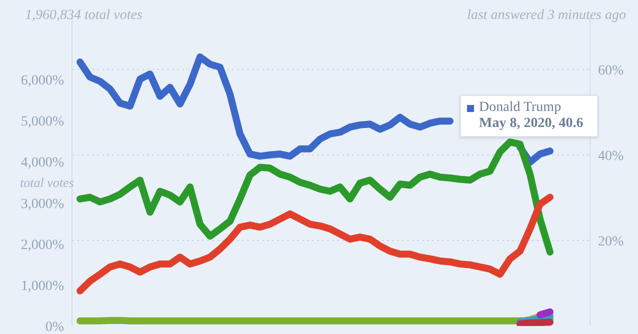 The height and width of the screenshot is (334, 638). What do you see at coordinates (611, 156) in the screenshot?
I see `y2-tick-label: 40%` at bounding box center [611, 156].